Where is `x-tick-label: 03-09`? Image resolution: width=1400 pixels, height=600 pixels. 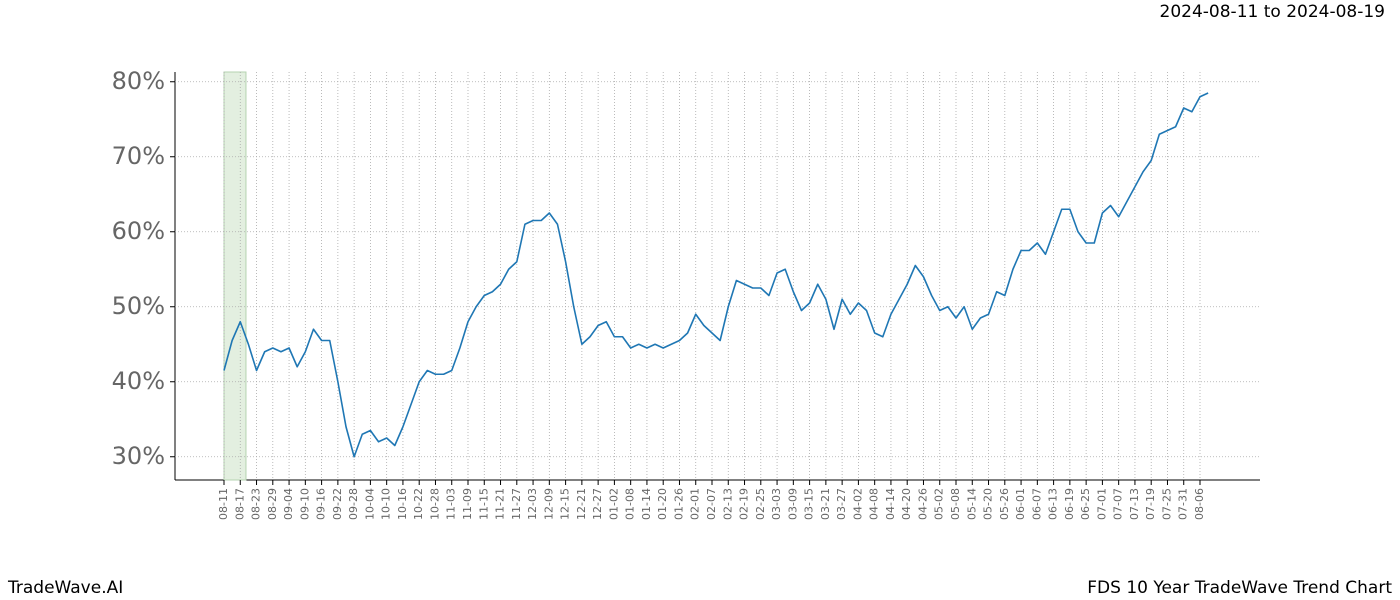 x-tick-label: 03-09 is located at coordinates (792, 504).